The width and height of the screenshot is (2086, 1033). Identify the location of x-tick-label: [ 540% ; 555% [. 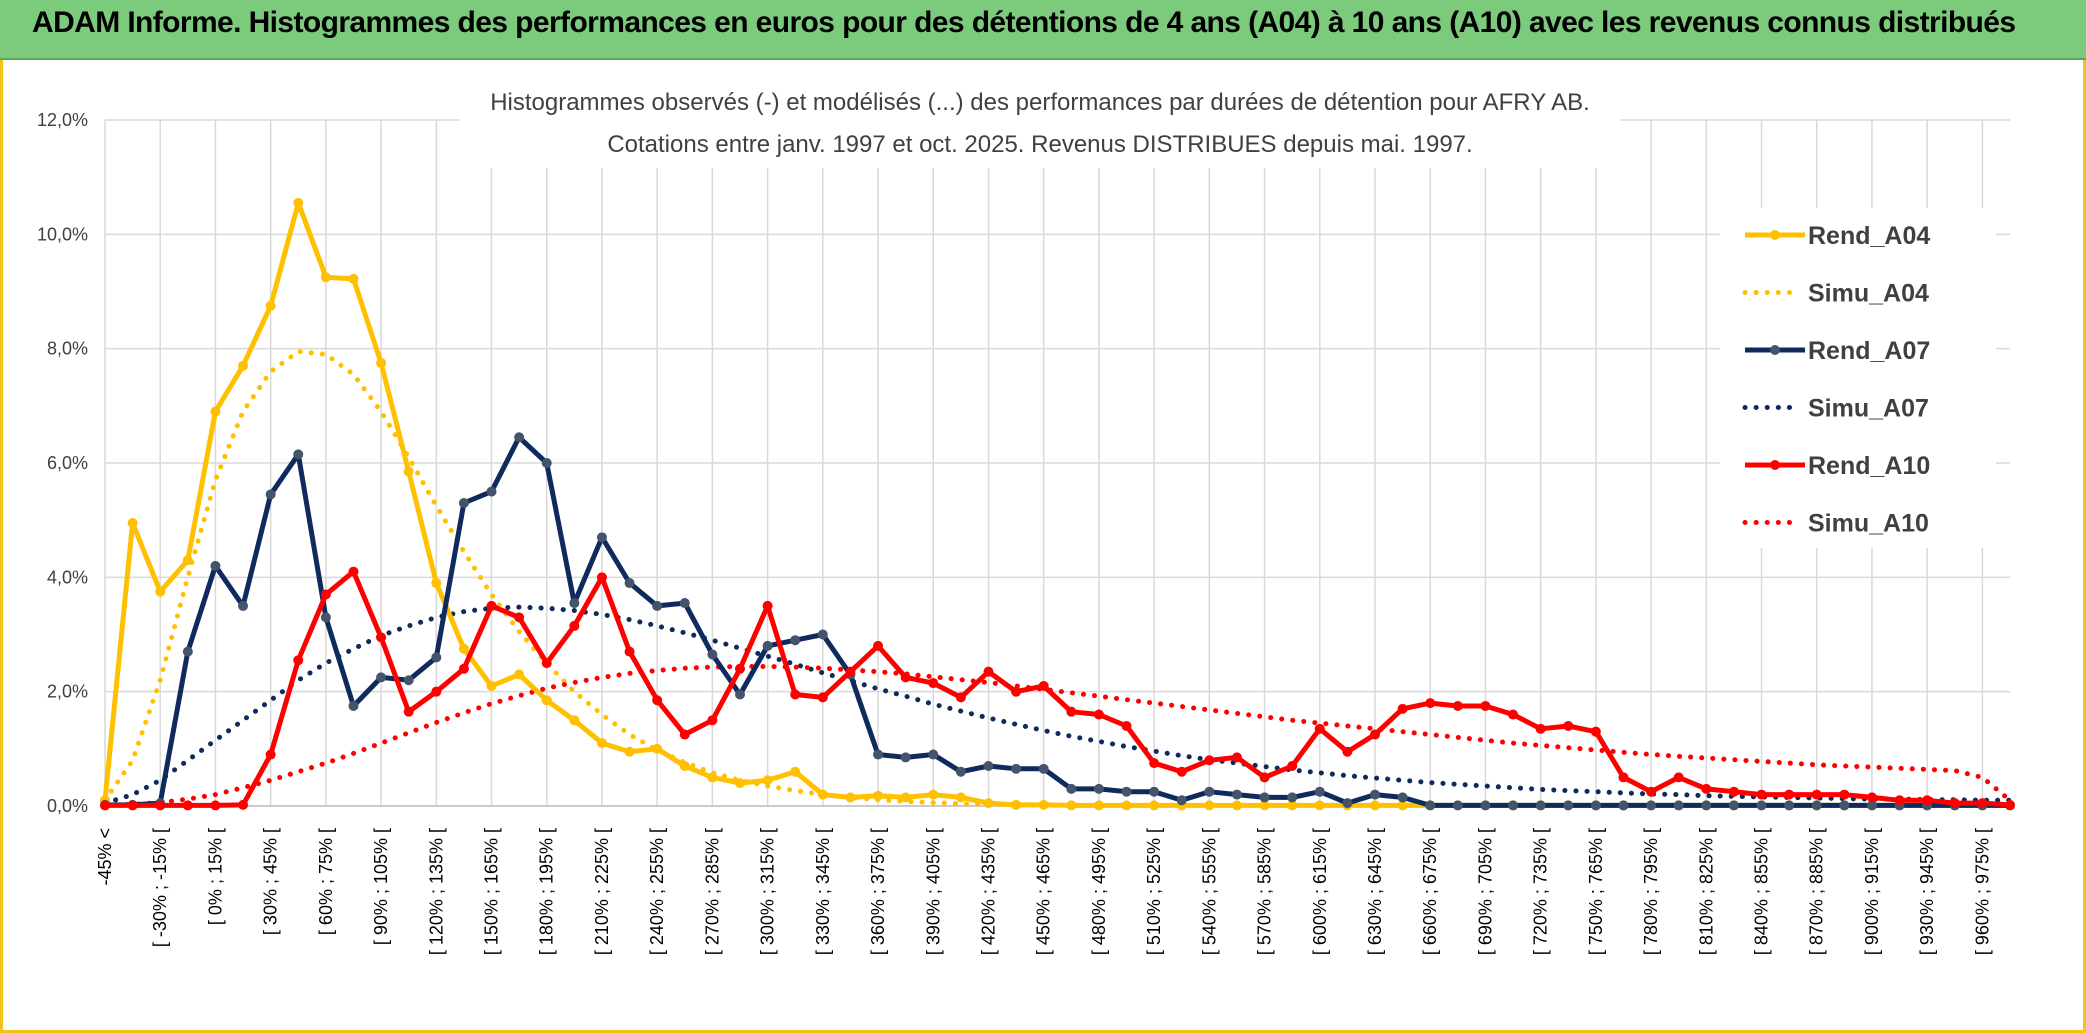
(1209, 891).